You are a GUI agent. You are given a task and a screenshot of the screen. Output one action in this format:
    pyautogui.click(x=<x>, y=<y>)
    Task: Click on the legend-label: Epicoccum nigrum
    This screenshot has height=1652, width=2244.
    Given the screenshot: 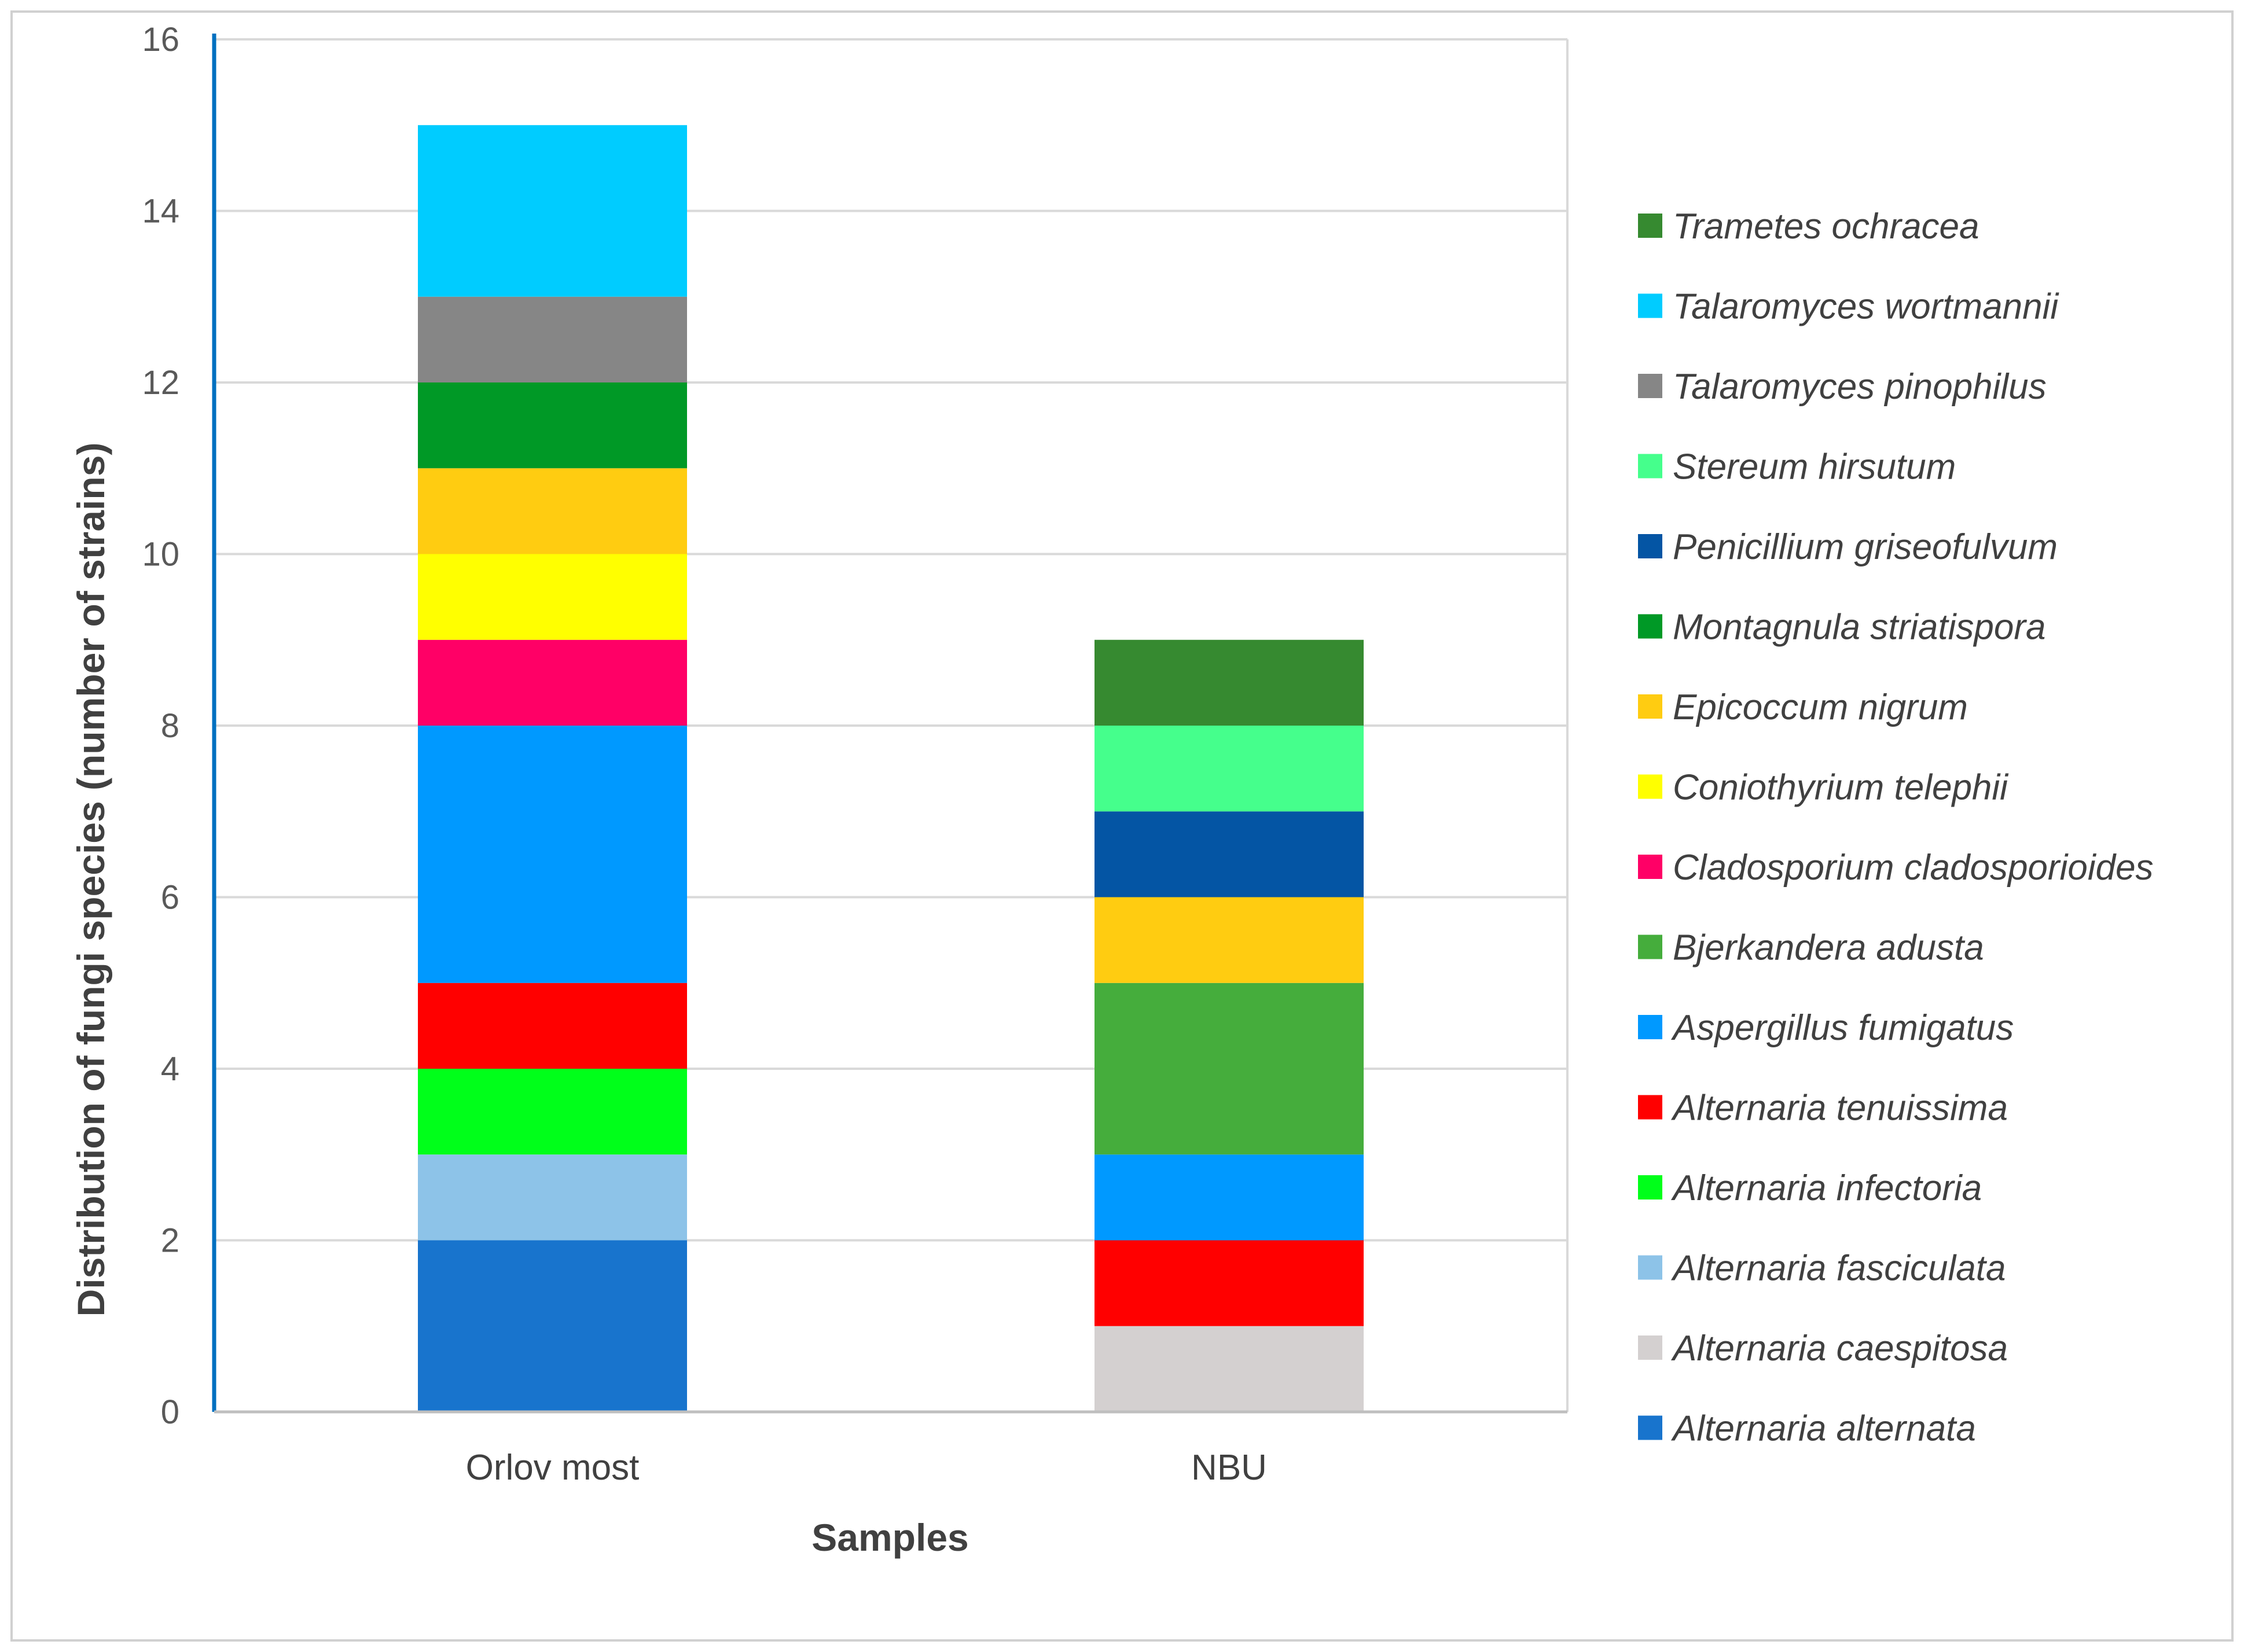 What is the action you would take?
    pyautogui.click(x=1820, y=707)
    